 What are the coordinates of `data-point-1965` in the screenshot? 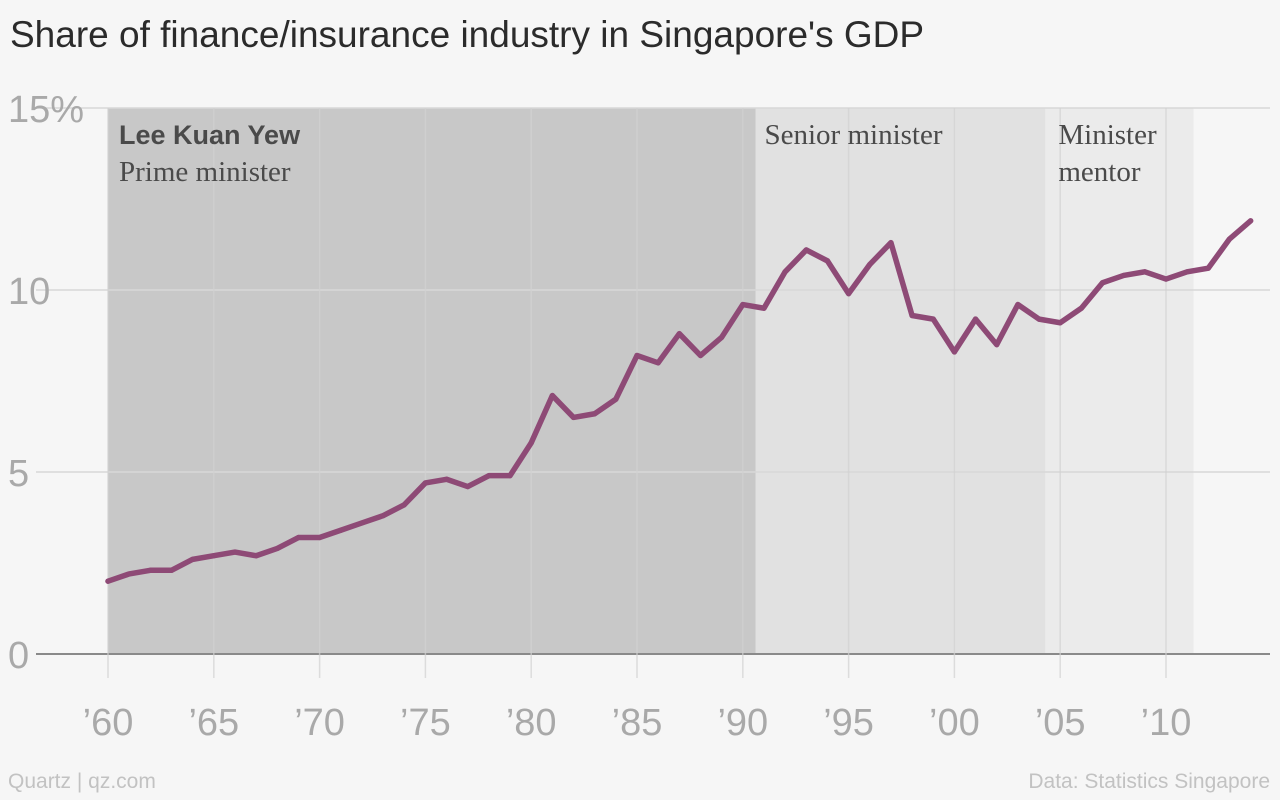 It's located at (214, 556).